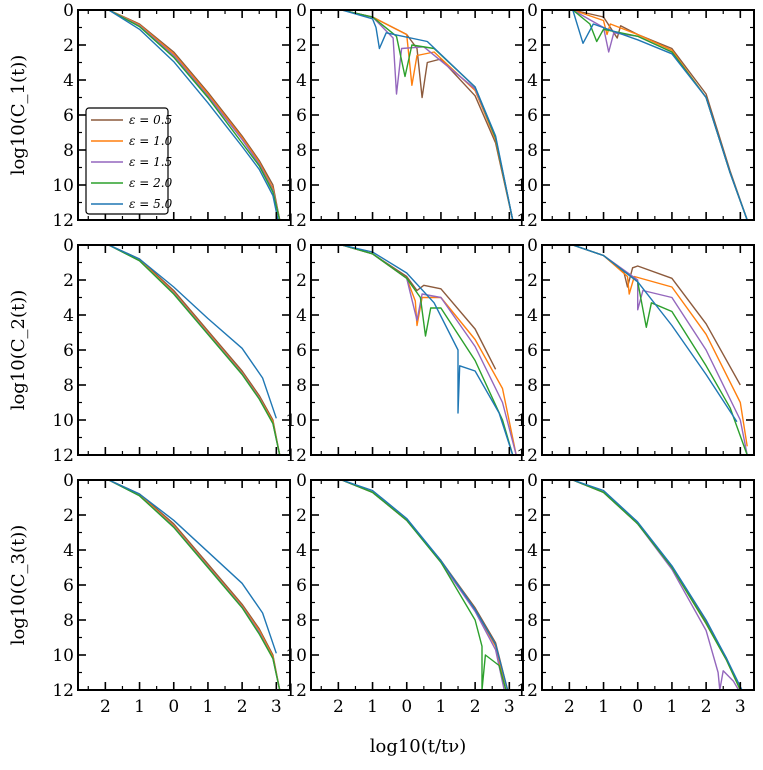 This screenshot has height=770, width=763. I want to click on legend-label: ε = 5.0, so click(151, 204).